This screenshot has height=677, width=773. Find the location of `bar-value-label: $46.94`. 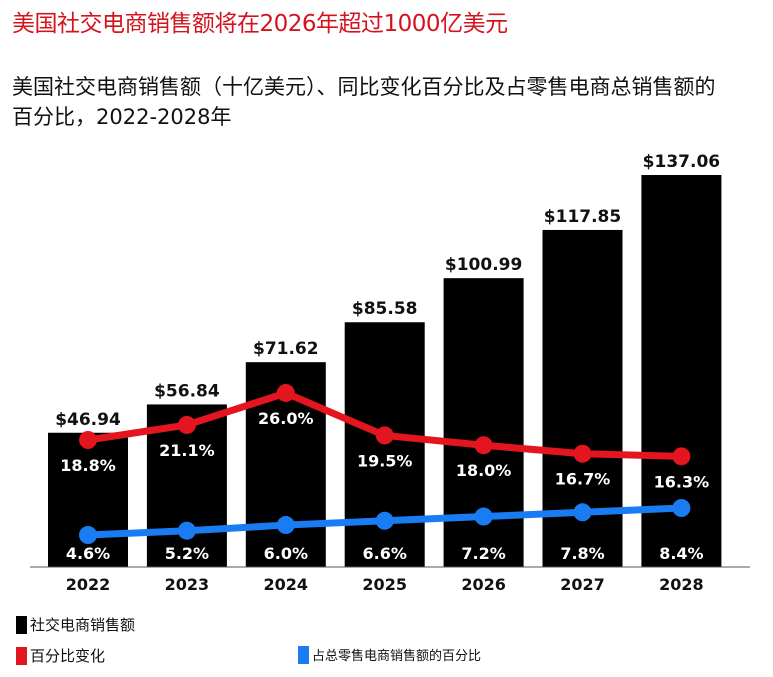

bar-value-label: $46.94 is located at coordinates (88, 420).